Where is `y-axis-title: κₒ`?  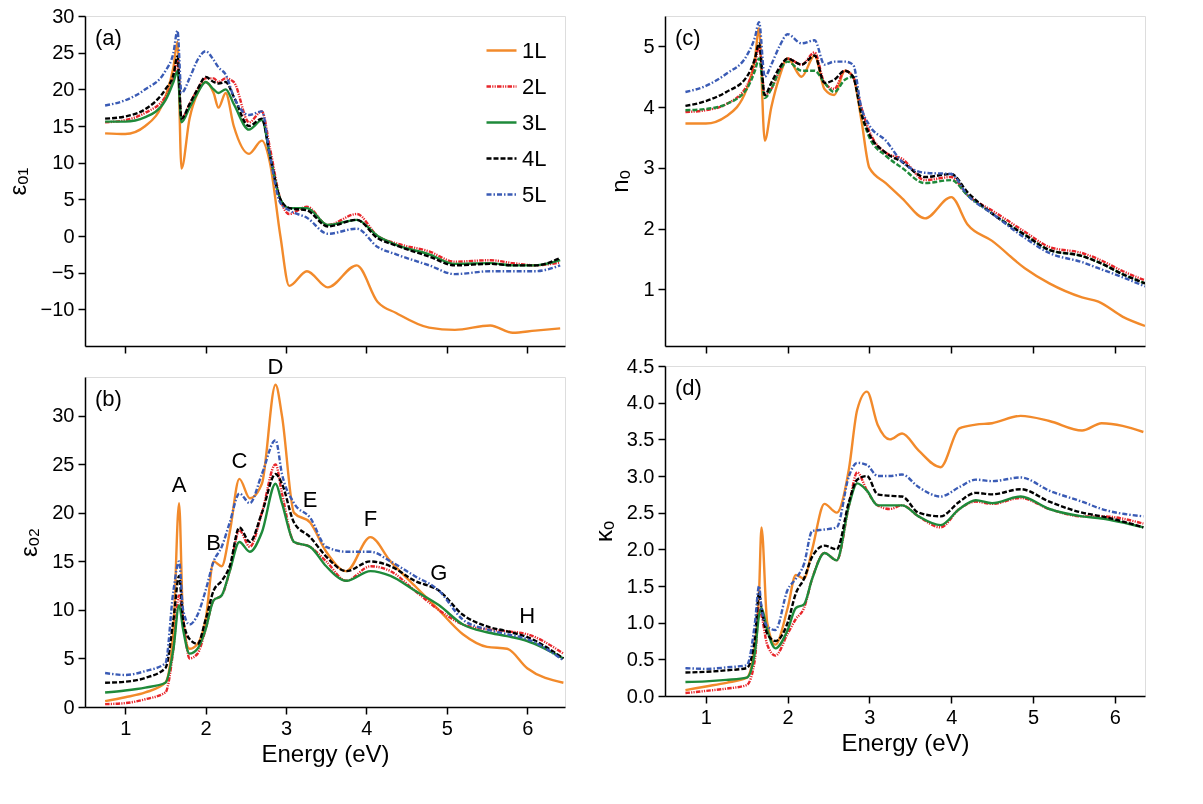 y-axis-title: κₒ is located at coordinates (603, 531).